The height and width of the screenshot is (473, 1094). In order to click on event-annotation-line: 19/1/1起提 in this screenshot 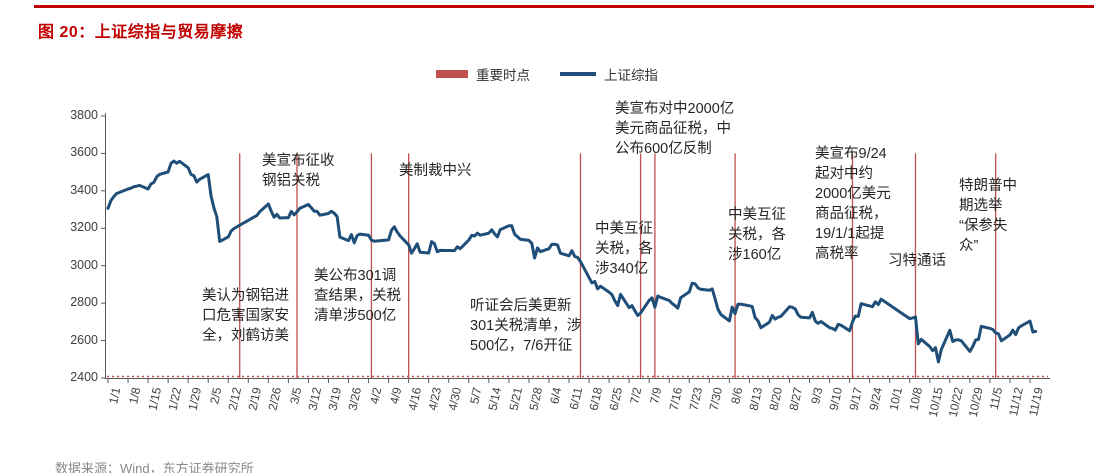, I will do `click(850, 234)`.